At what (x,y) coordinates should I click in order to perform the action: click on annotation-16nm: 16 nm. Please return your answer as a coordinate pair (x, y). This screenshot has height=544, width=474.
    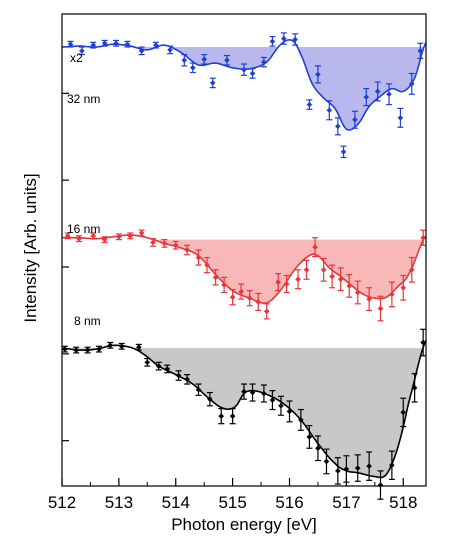
    Looking at the image, I should click on (83, 229).